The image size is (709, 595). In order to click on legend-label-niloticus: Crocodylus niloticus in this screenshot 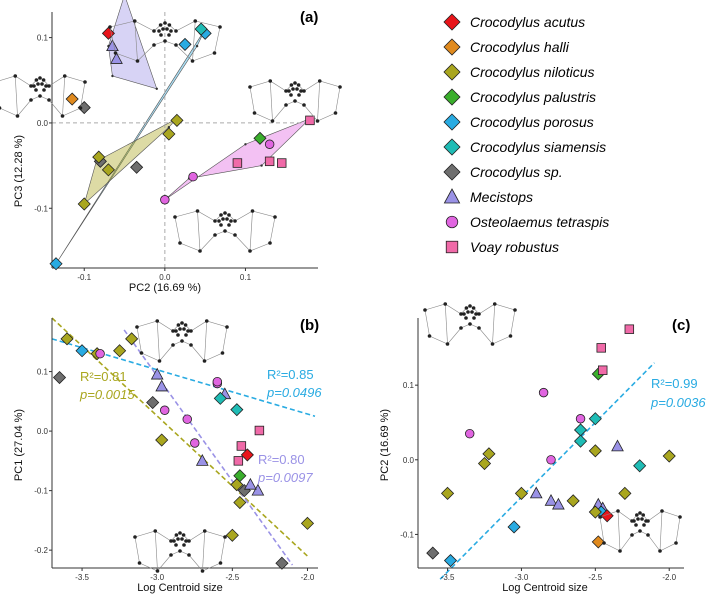, I will do `click(532, 72)`.